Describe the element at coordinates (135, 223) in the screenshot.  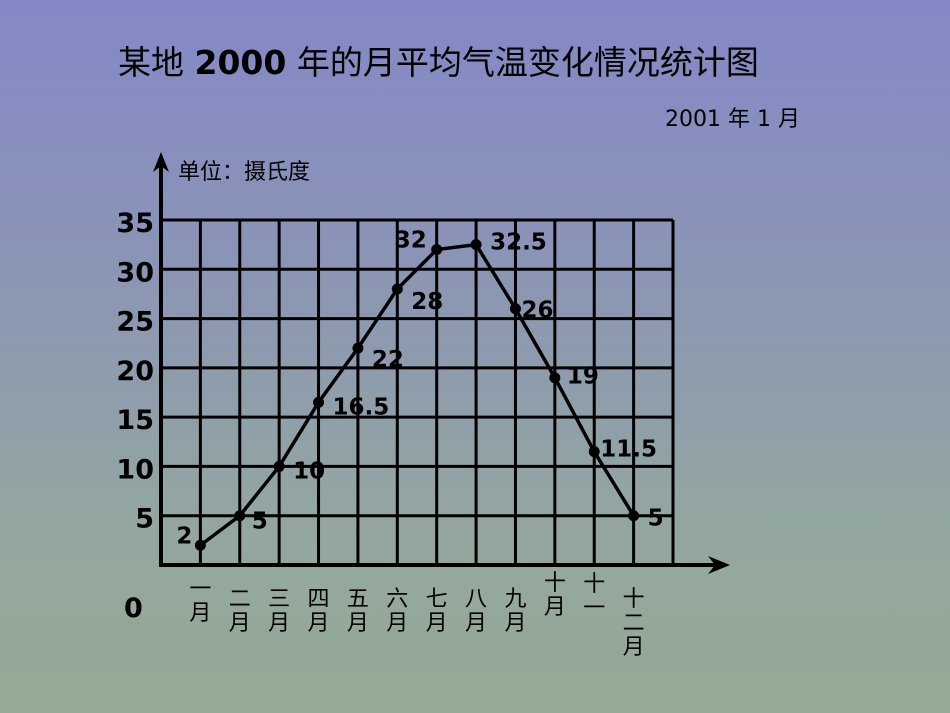
I see `y-tick-label: 35` at that location.